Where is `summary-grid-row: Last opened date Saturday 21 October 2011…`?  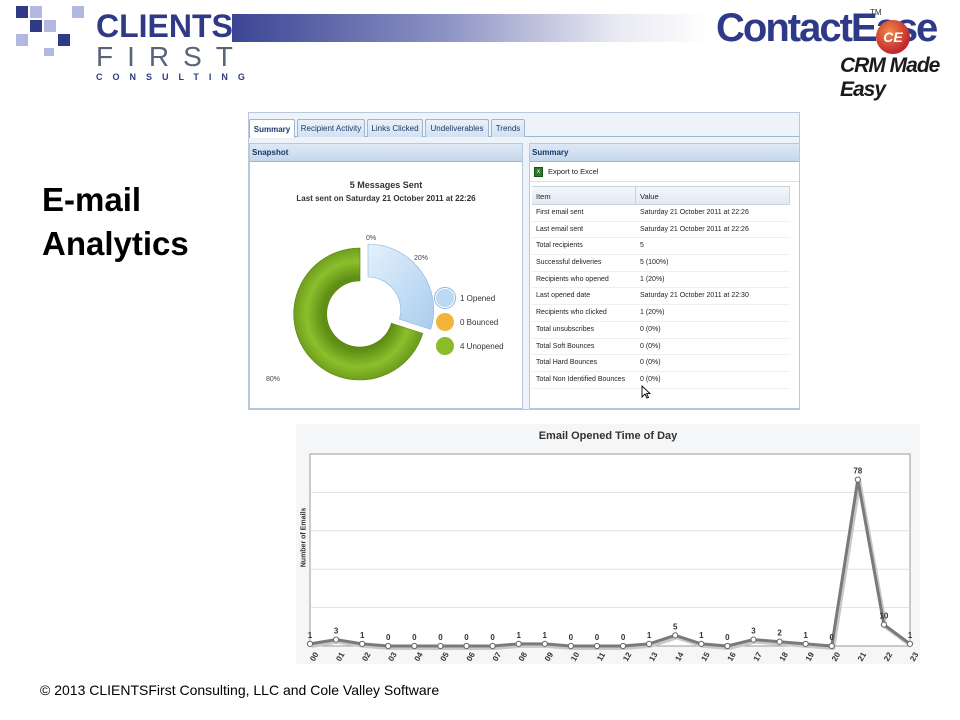
summary-grid-row: Last opened date Saturday 21 October 2011… is located at coordinates (661, 297).